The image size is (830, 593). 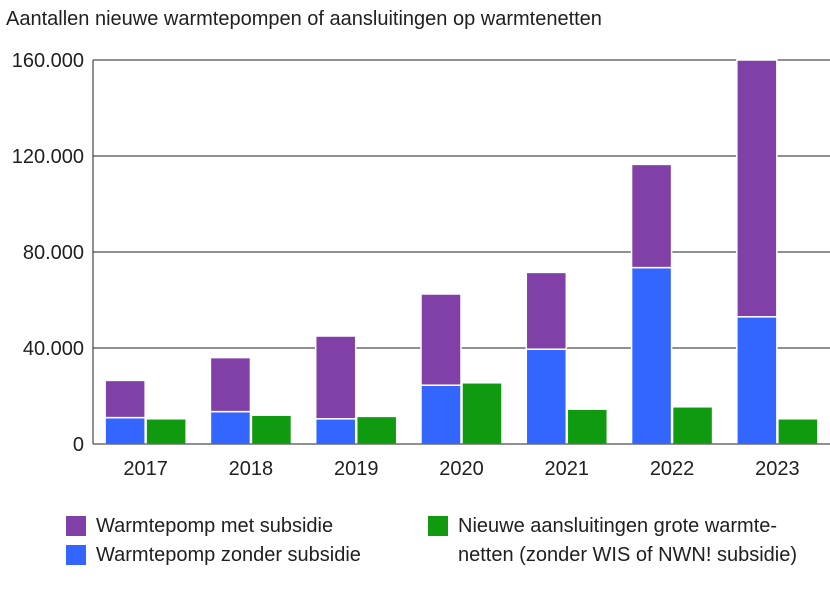 I want to click on bar-warmtenet-2019, so click(x=376, y=430).